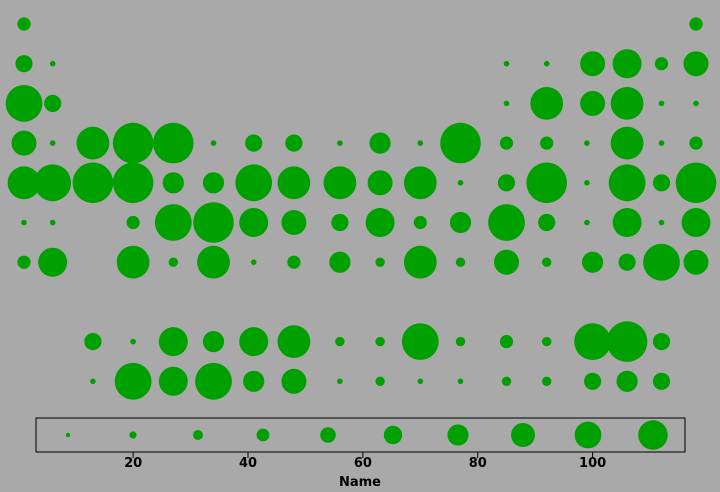 The height and width of the screenshot is (492, 720). I want to click on x-axis-title: Name, so click(360, 482).